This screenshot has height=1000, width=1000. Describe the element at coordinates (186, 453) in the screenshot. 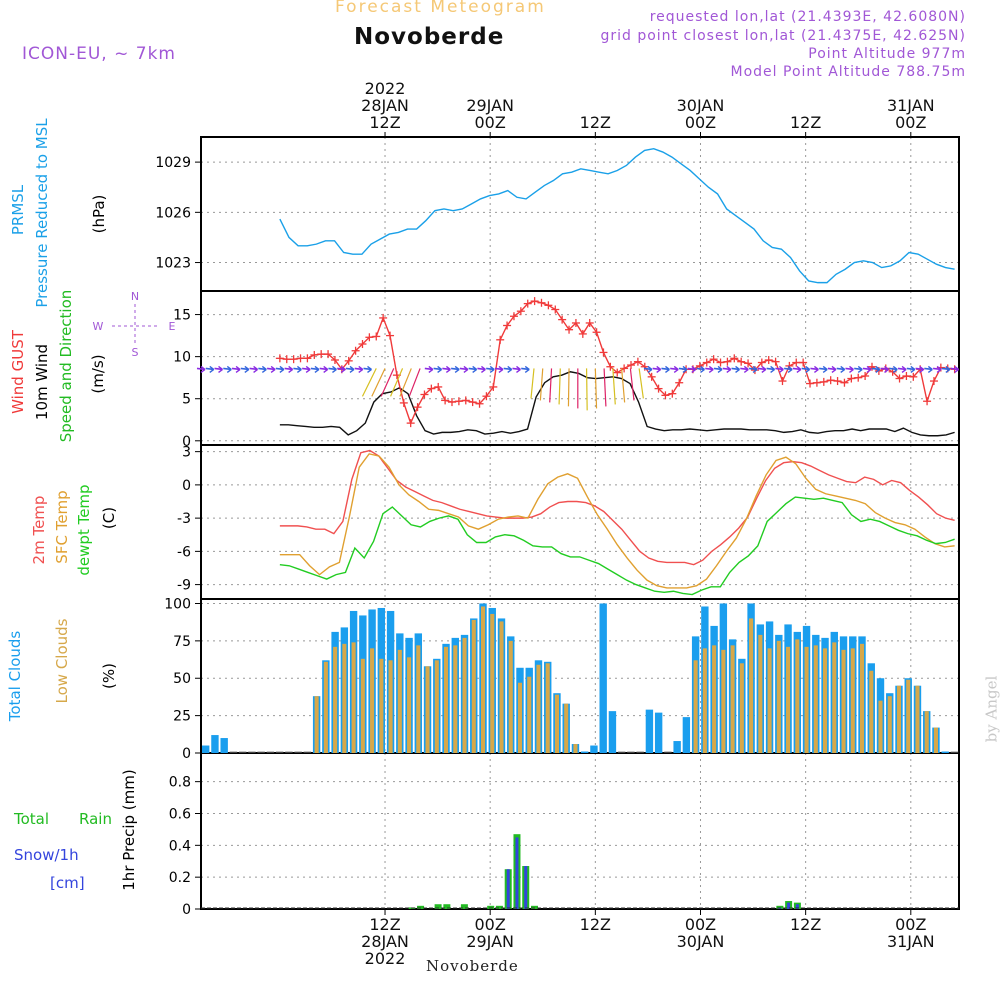

I see `temperature-ytick-label: 3` at that location.